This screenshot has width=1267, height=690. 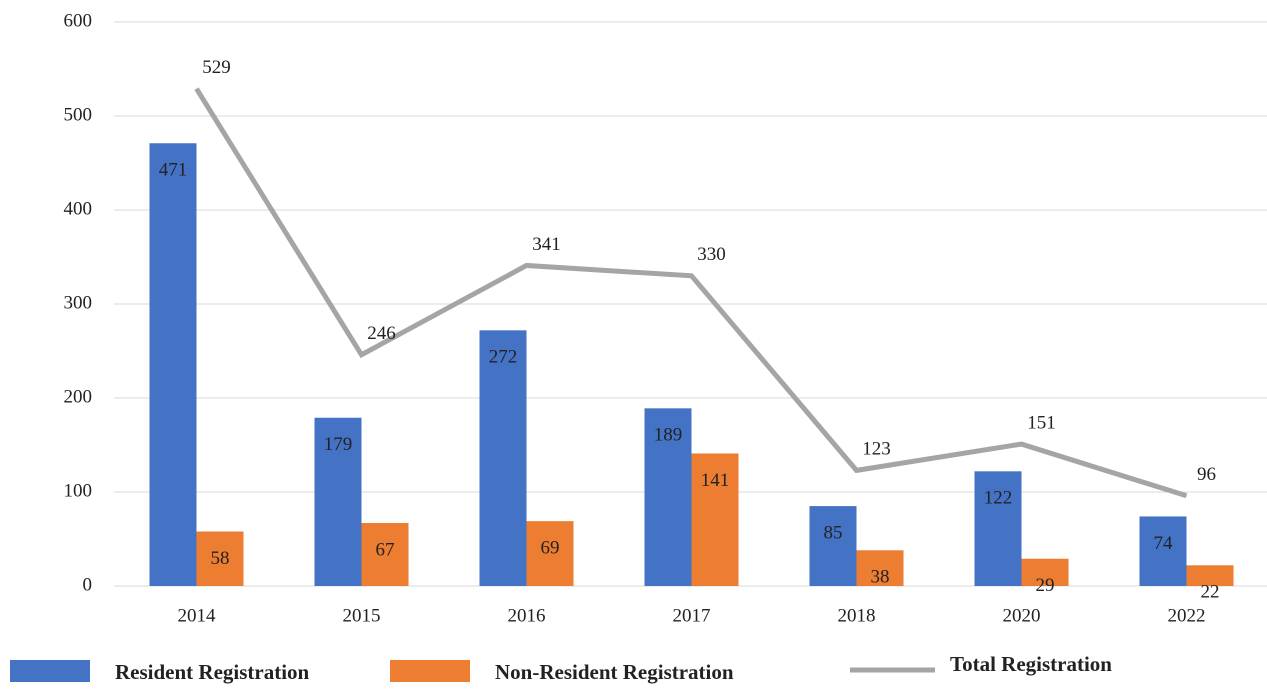 I want to click on data-label: 341, so click(x=546, y=244).